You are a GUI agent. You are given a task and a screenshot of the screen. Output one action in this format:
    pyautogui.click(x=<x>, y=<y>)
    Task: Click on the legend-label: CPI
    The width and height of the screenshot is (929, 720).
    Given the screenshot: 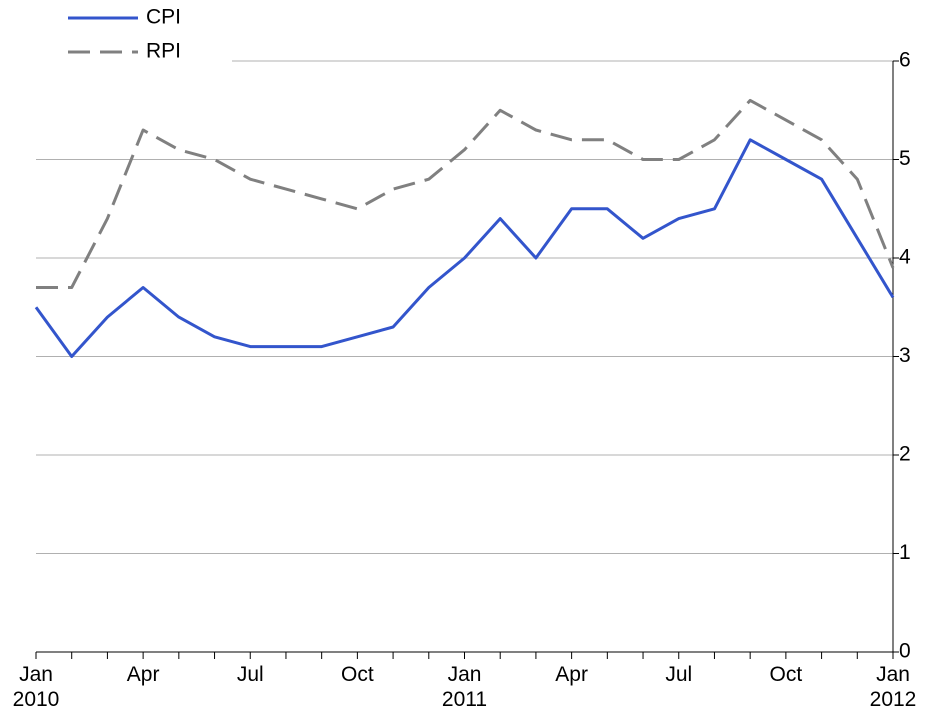 What is the action you would take?
    pyautogui.click(x=163, y=17)
    